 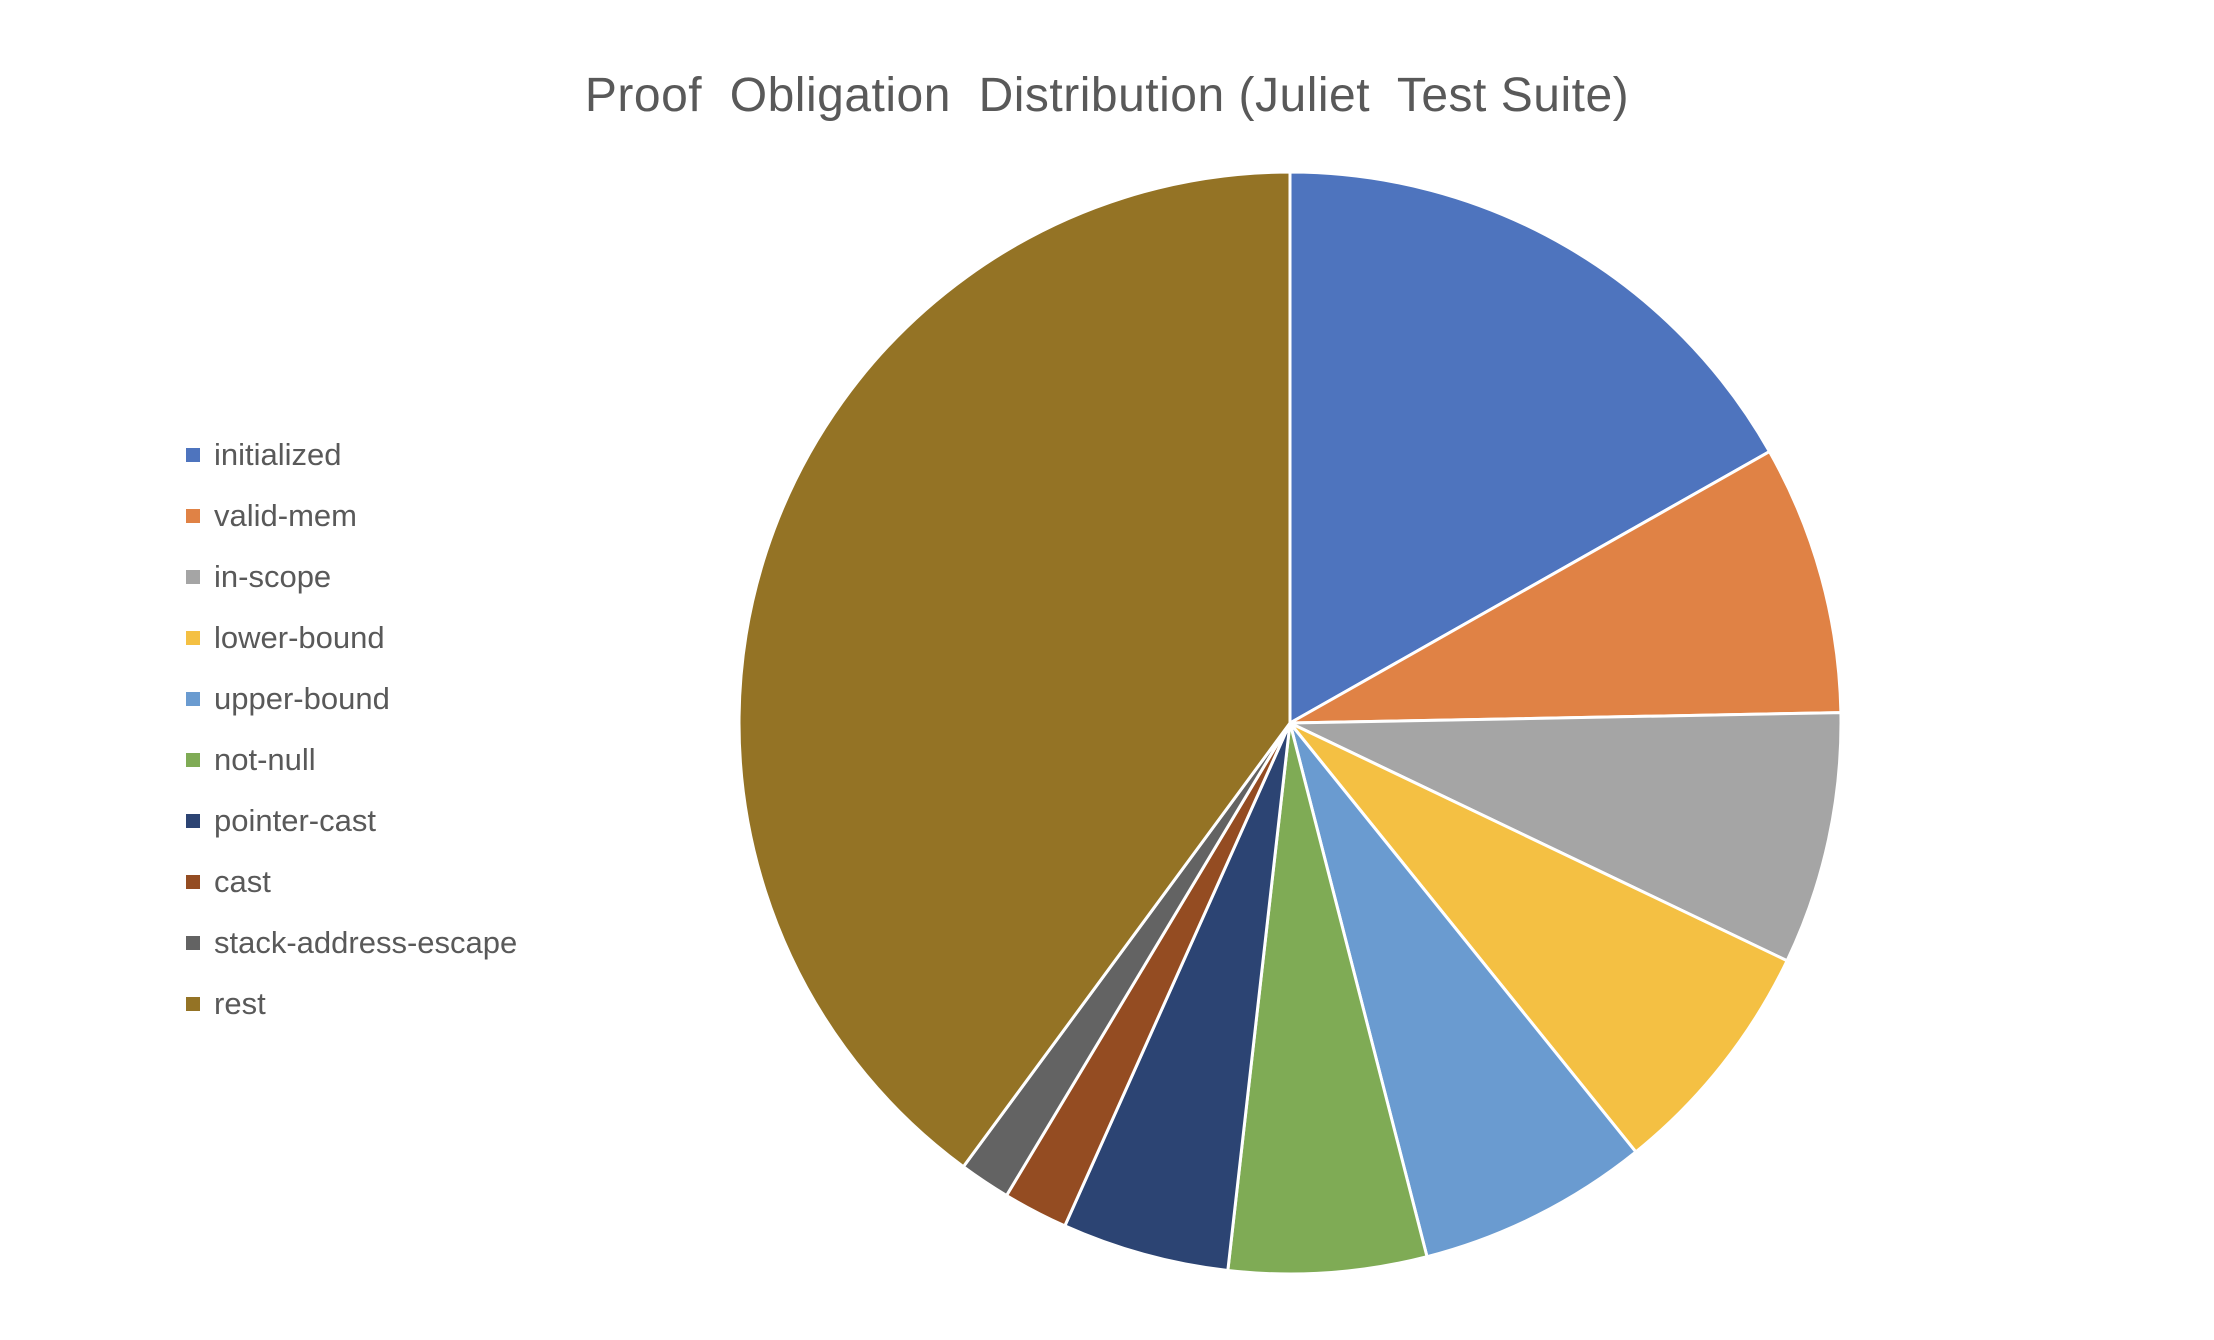 I want to click on legend-label: stack-address-escape, so click(x=366, y=942).